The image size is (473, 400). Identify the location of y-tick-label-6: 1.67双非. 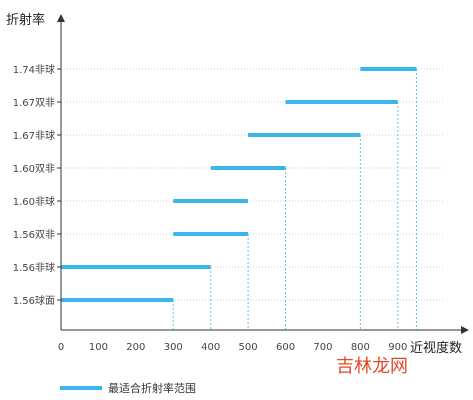
(34, 103).